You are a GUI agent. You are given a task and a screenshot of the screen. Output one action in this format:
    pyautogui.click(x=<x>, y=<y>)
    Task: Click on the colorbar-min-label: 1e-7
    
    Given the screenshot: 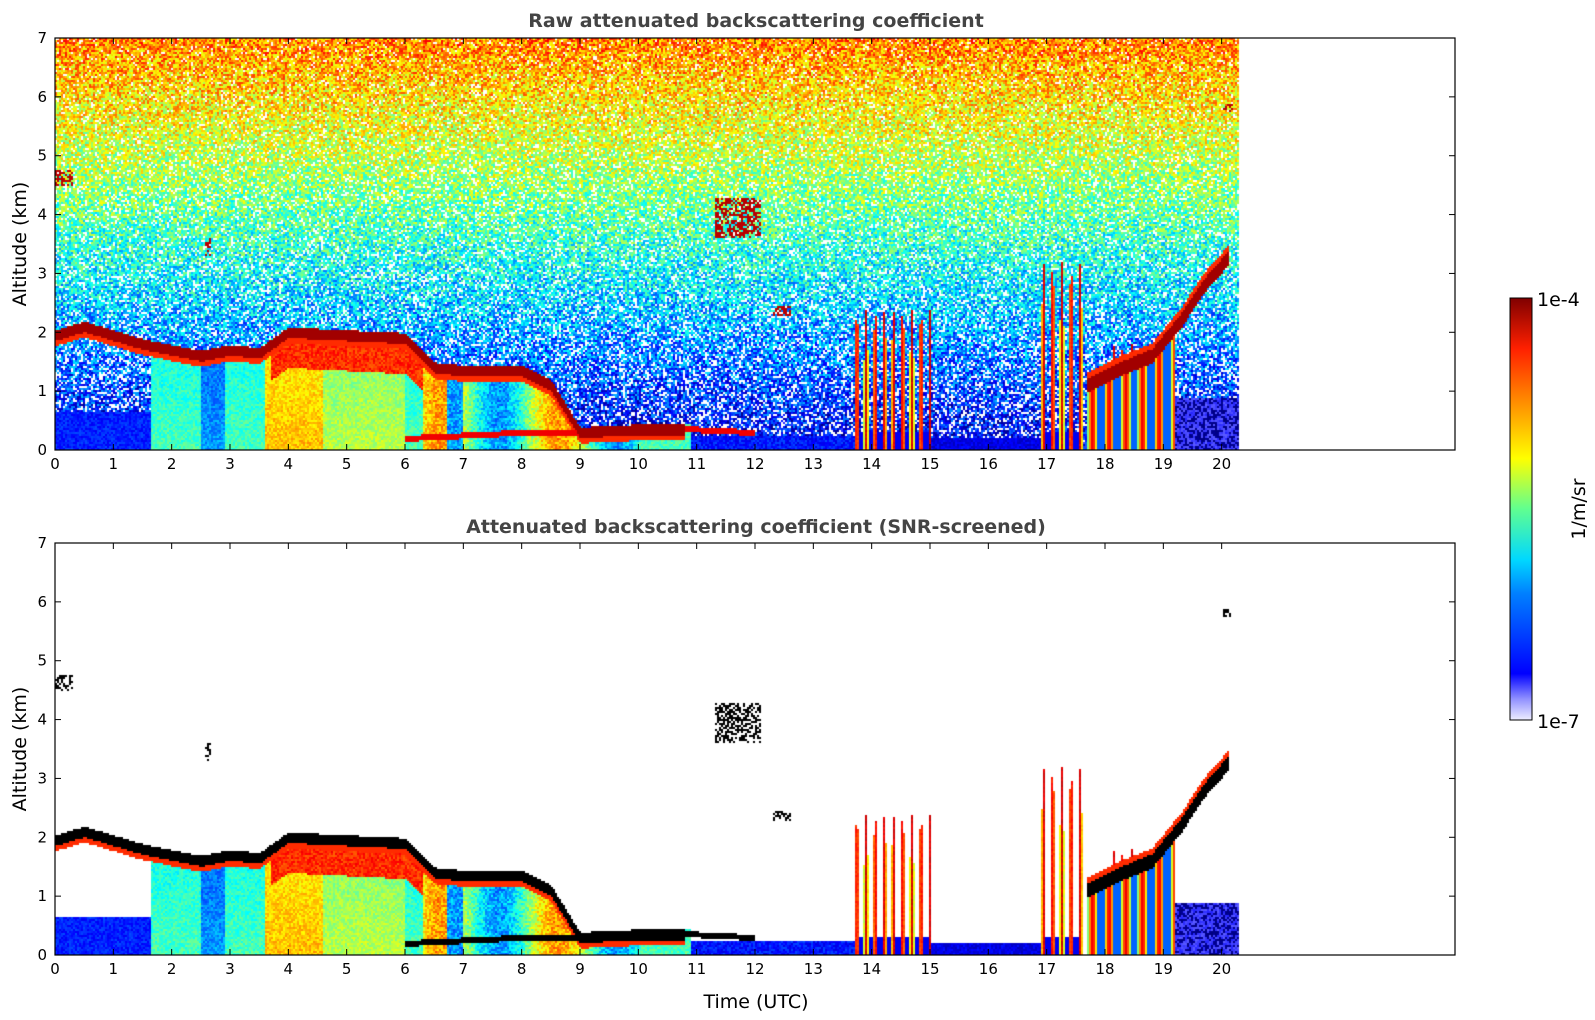 What is the action you would take?
    pyautogui.click(x=1558, y=722)
    